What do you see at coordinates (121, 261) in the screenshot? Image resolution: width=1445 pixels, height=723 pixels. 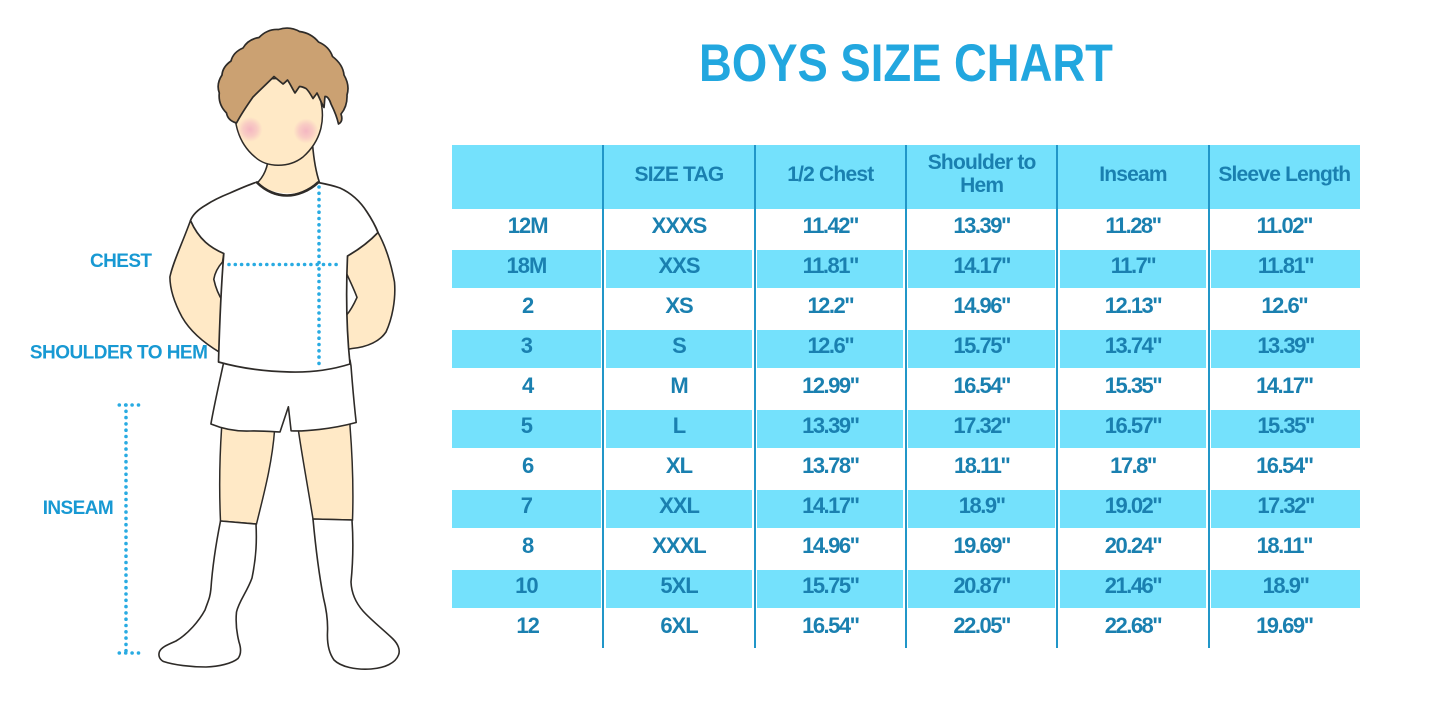 I see `svg-text: CHEST` at bounding box center [121, 261].